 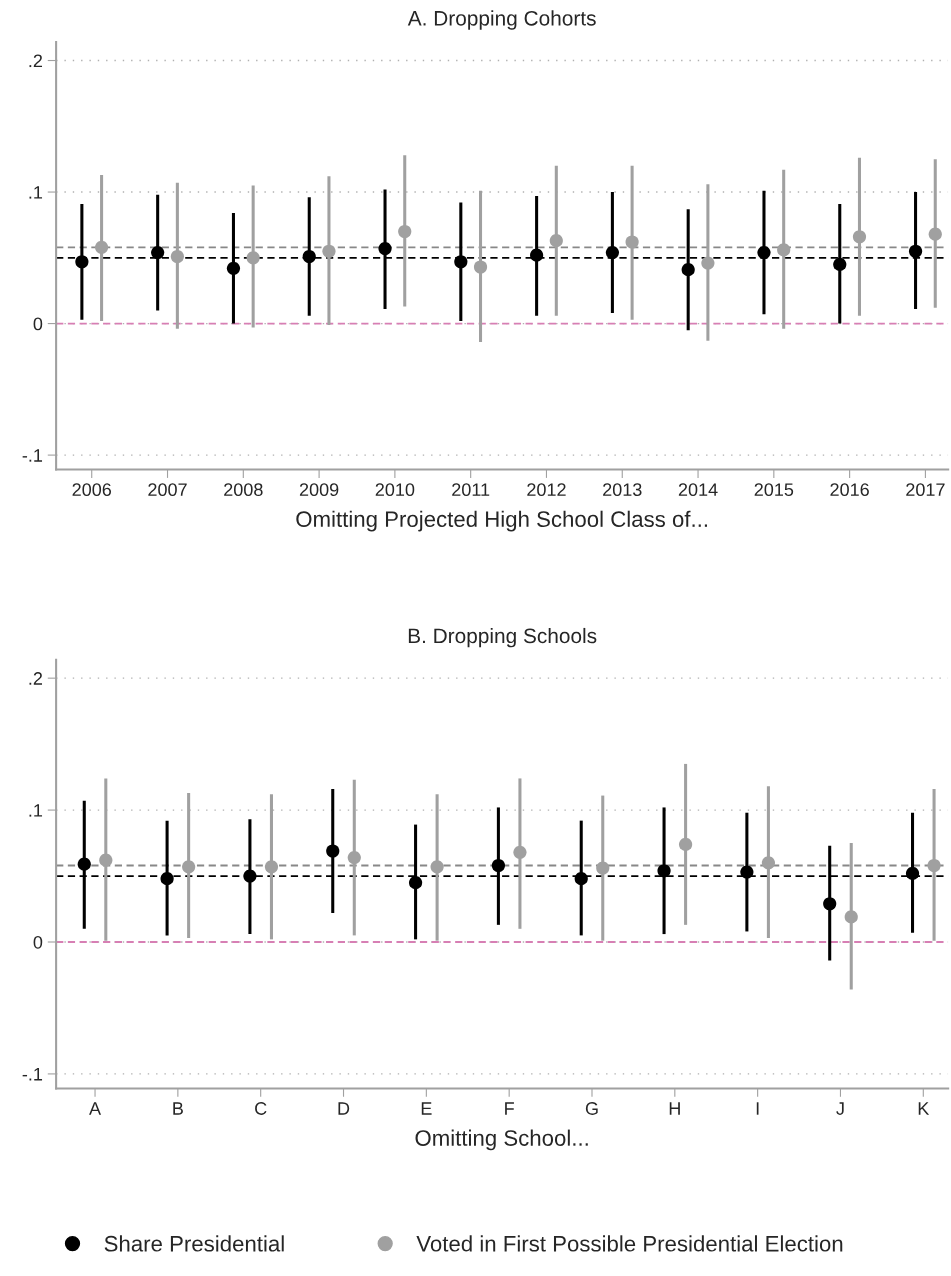 What do you see at coordinates (757, 1108) in the screenshot?
I see `x-tick-label: I` at bounding box center [757, 1108].